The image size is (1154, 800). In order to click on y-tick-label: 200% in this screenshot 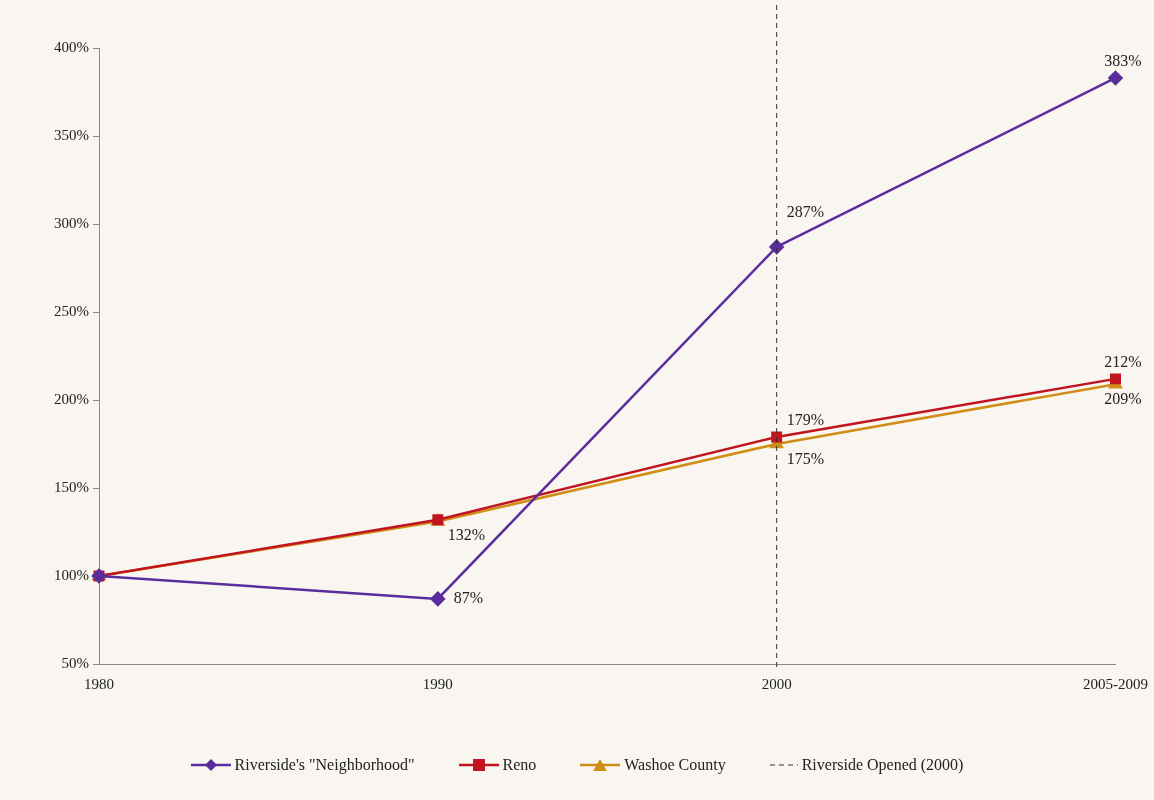, I will do `click(71, 398)`.